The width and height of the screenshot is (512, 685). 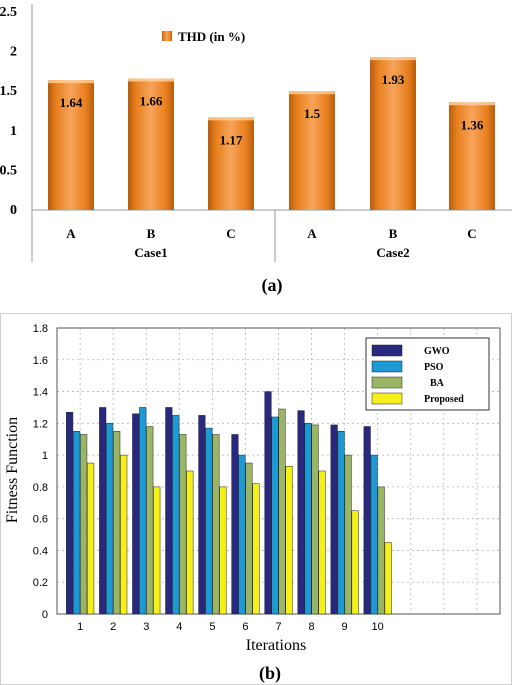 I want to click on chart-b-y-tick: 1.8, so click(x=40, y=329).